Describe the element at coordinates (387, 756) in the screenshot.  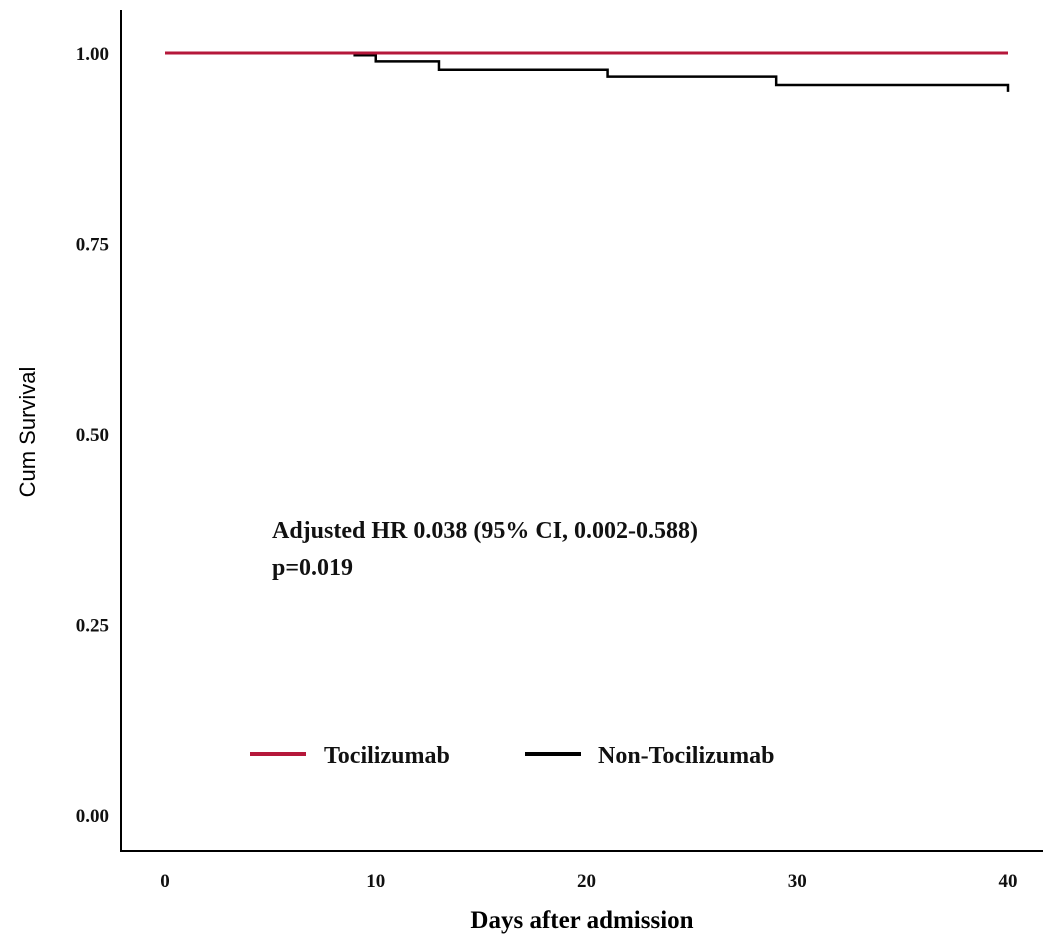
I see `legend-label-tocilizumab: Tocilizumab` at that location.